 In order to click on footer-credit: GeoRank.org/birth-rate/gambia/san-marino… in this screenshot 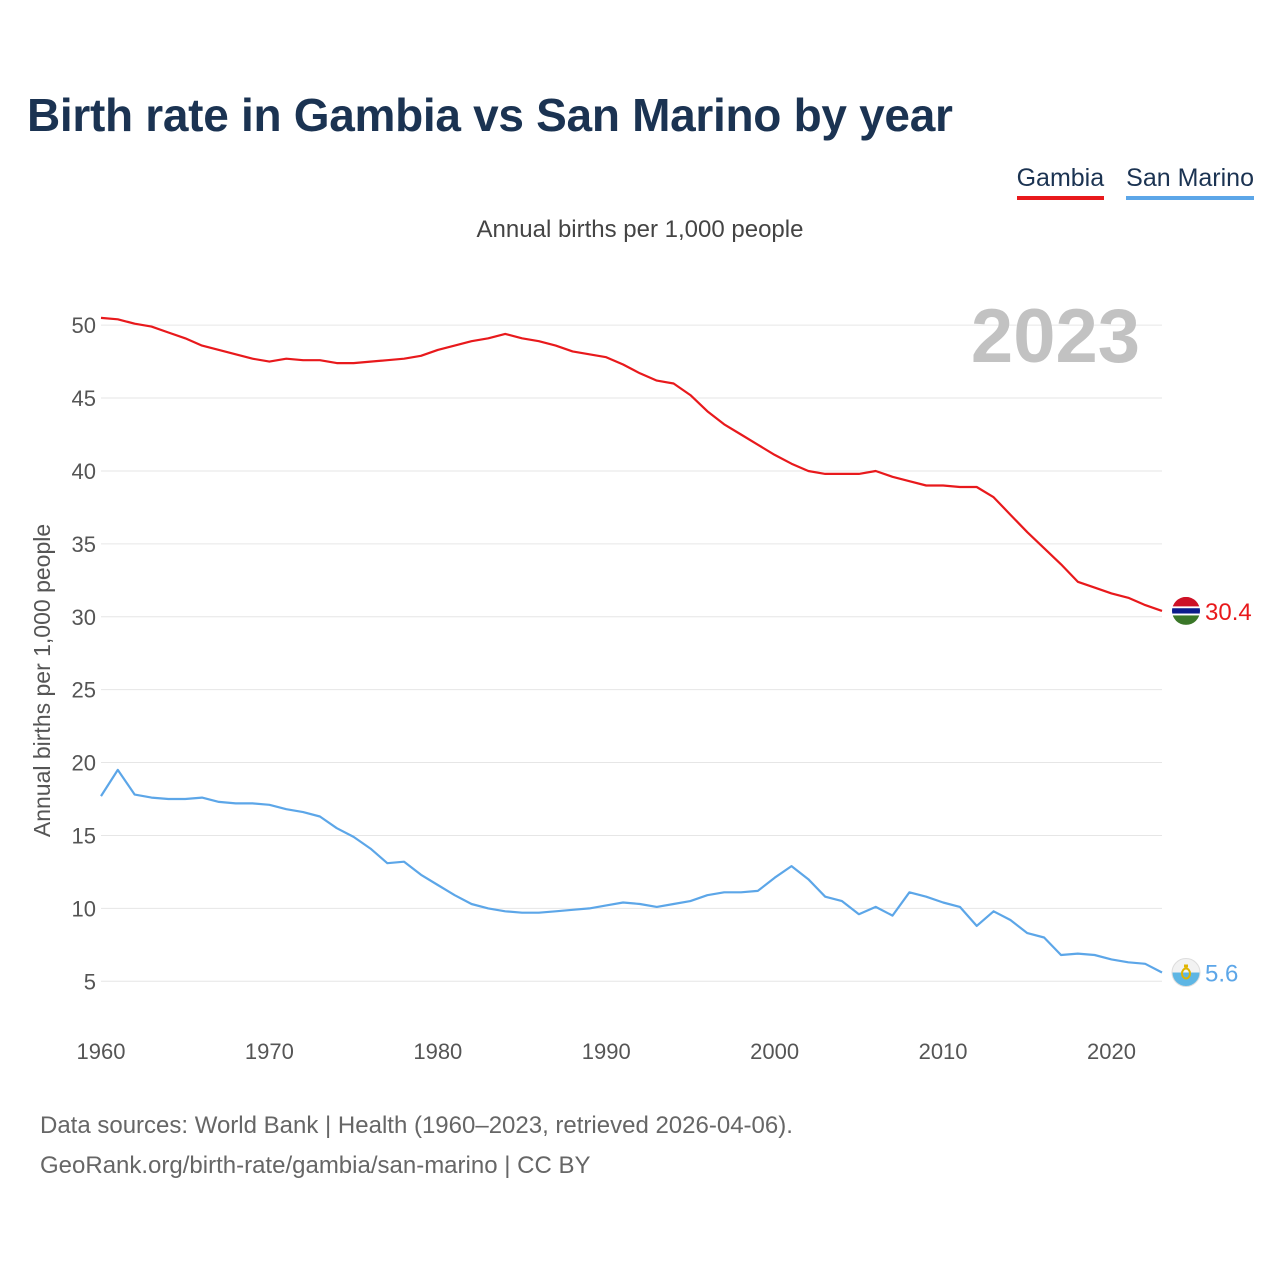, I will do `click(315, 1165)`.